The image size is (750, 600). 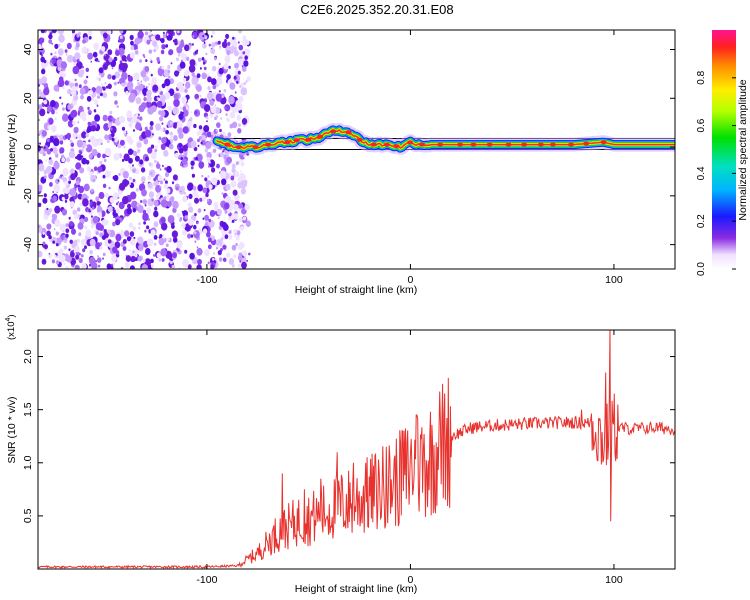 I want to click on x-tick-label: 100, so click(x=614, y=280).